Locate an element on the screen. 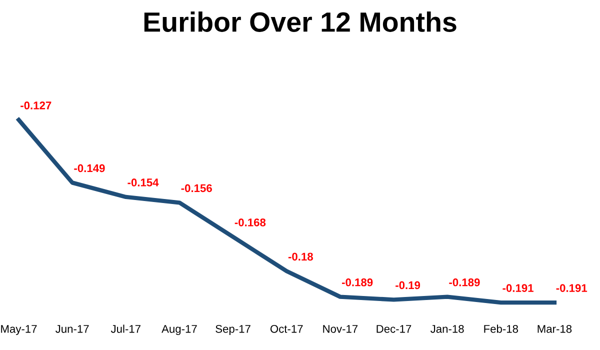 The width and height of the screenshot is (600, 350). x-tick-label: Dec-17 is located at coordinates (394, 329).